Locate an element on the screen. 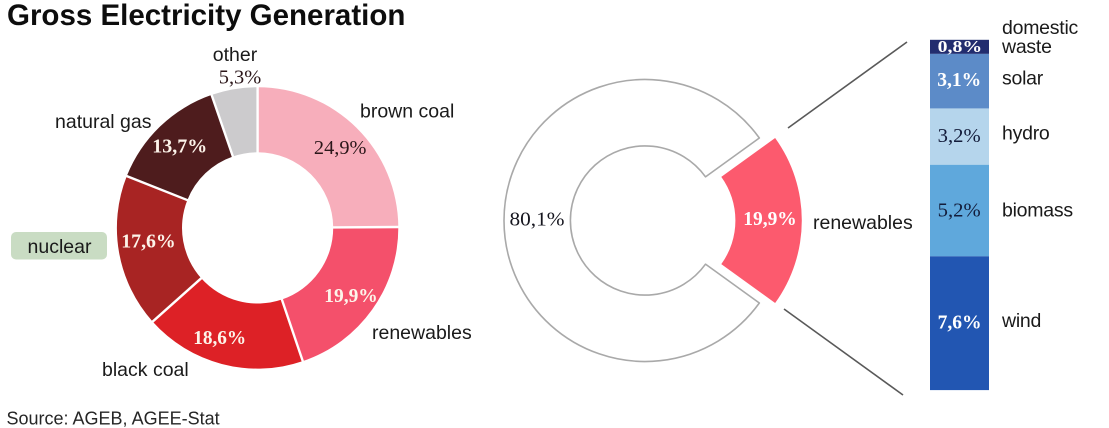  svg-text: 24,9% is located at coordinates (340, 148).